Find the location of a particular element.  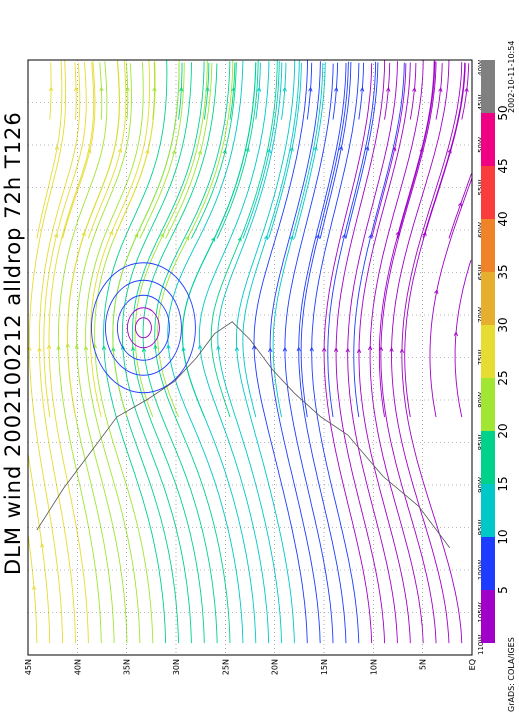

colorbar-label: 35 is located at coordinates (503, 271).